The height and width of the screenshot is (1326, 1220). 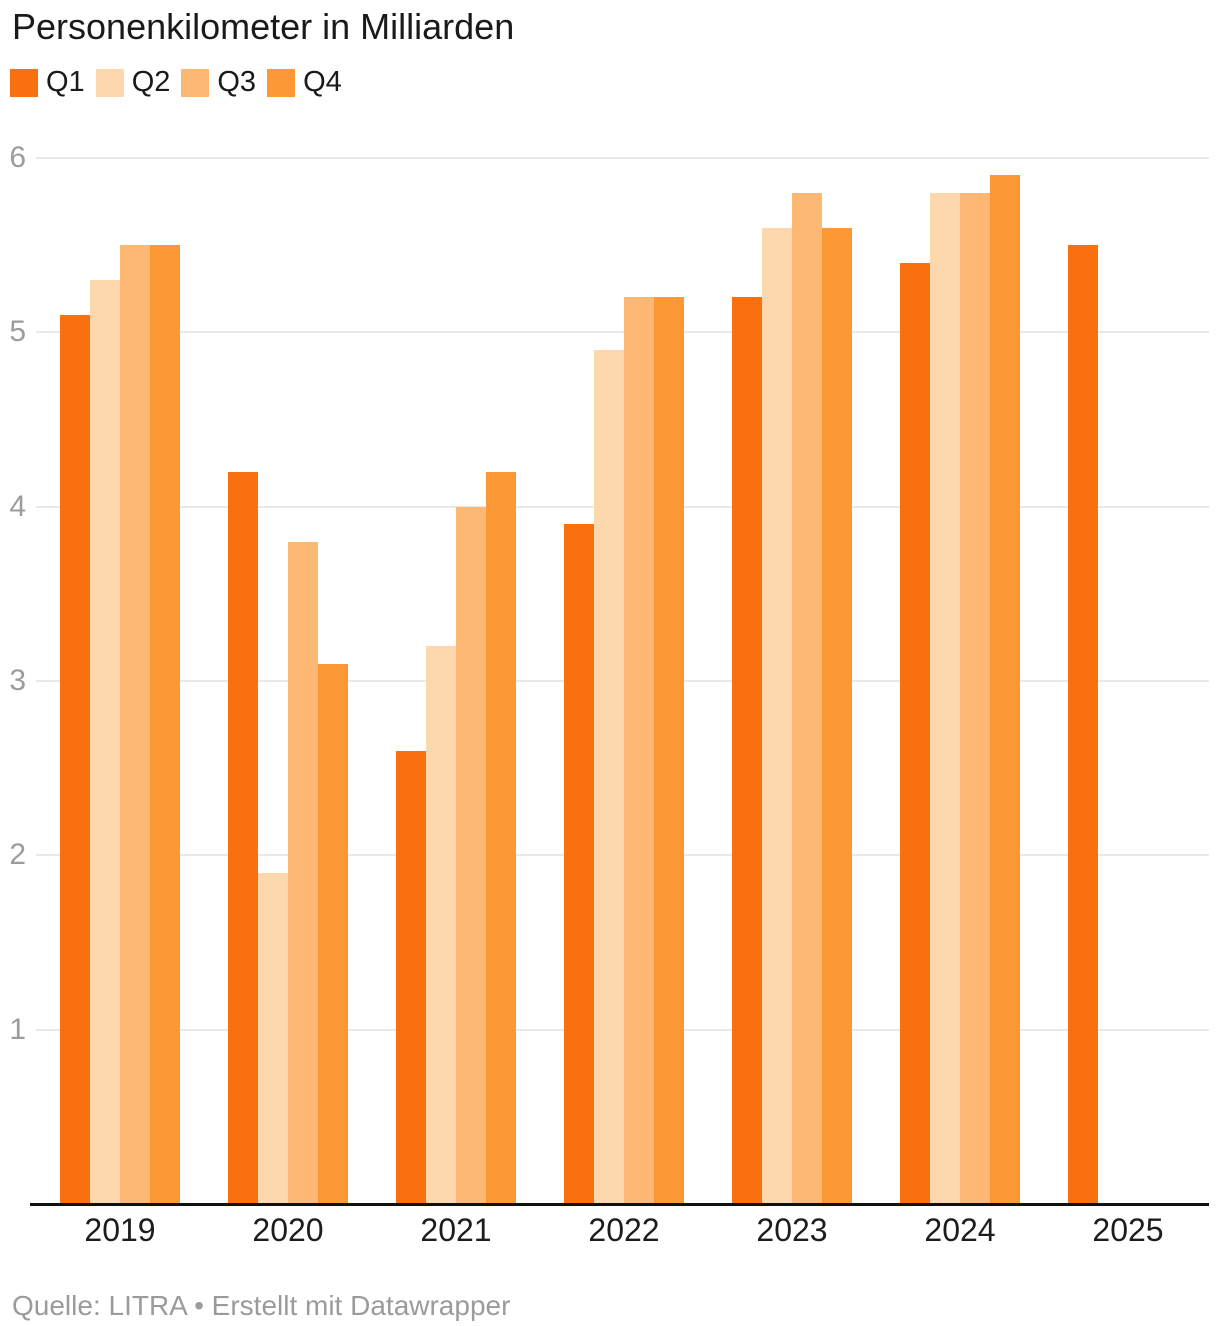 What do you see at coordinates (135, 724) in the screenshot?
I see `bar-q3-2019` at bounding box center [135, 724].